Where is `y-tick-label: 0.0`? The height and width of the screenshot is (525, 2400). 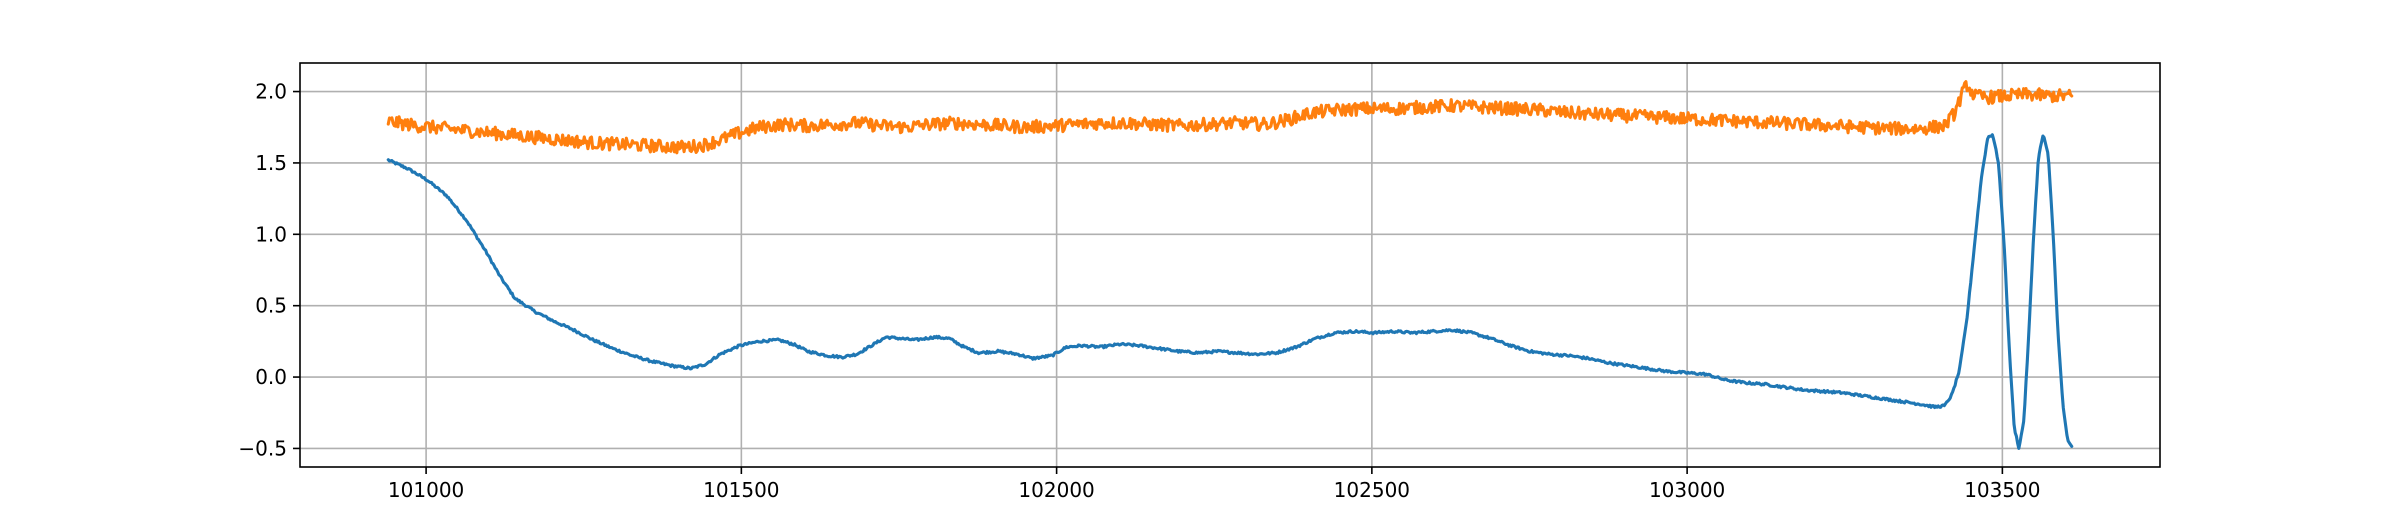 y-tick-label: 0.0 is located at coordinates (271, 377).